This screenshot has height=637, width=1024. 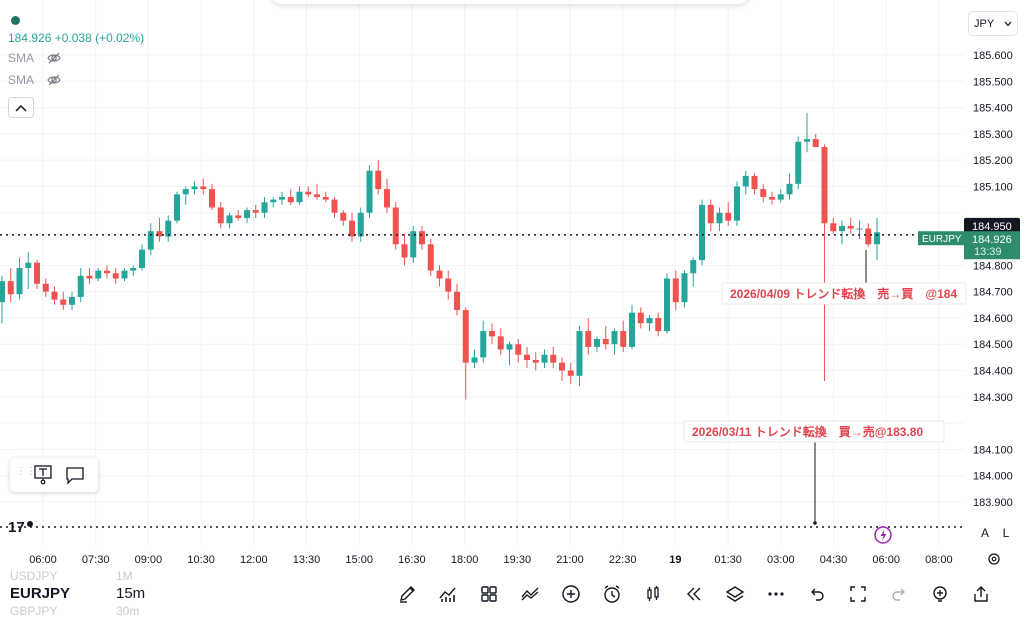 I want to click on add-alert-icon, so click(x=939, y=594).